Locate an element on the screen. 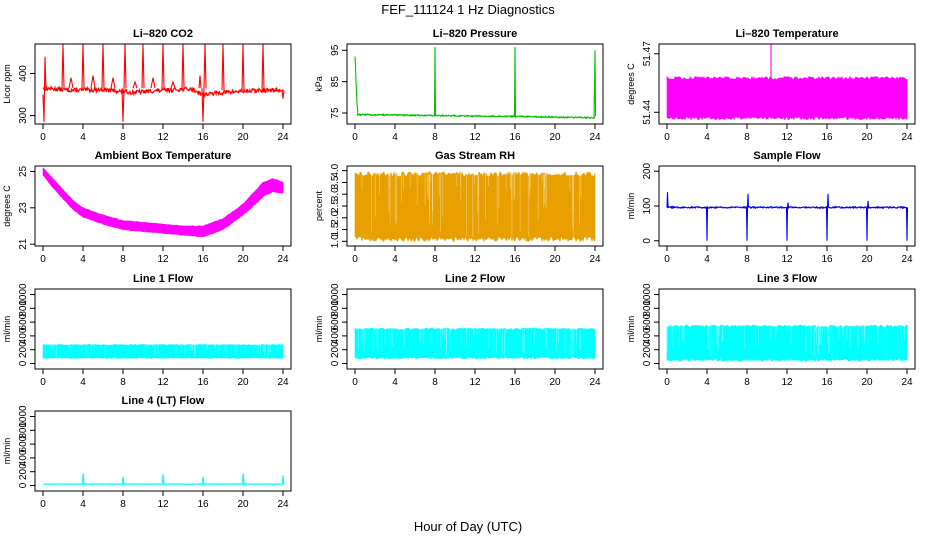  line4-ytick-label: 600 is located at coordinates (23, 443).